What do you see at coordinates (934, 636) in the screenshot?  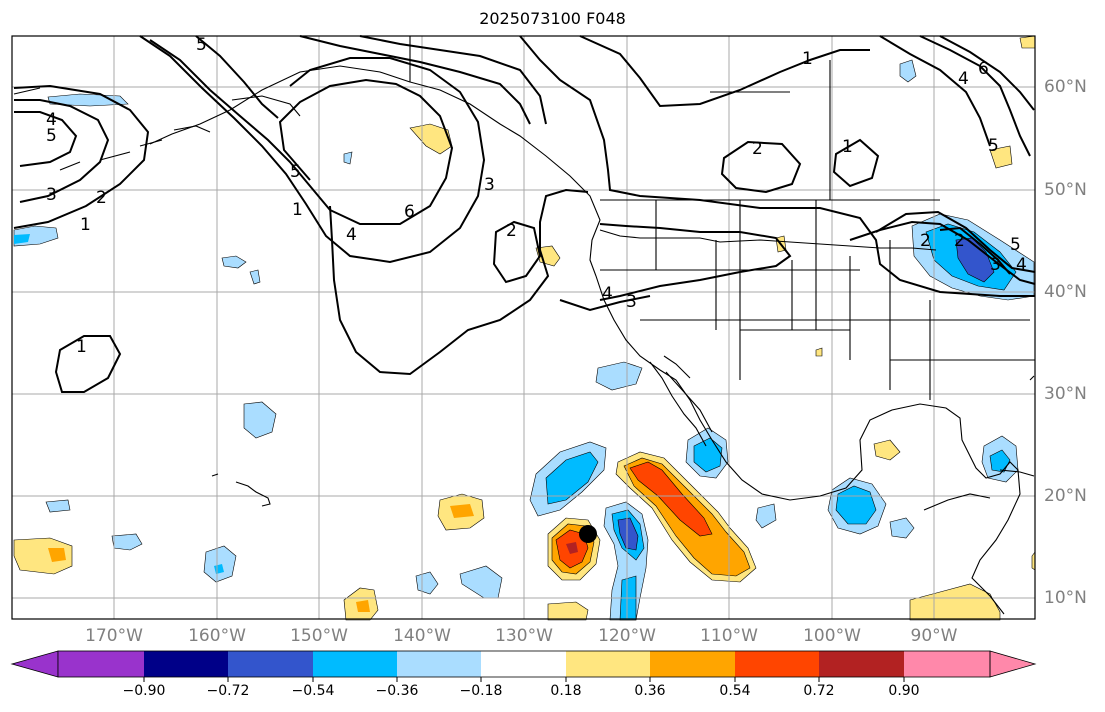 I see `lon-tick-label: 90°W` at bounding box center [934, 636].